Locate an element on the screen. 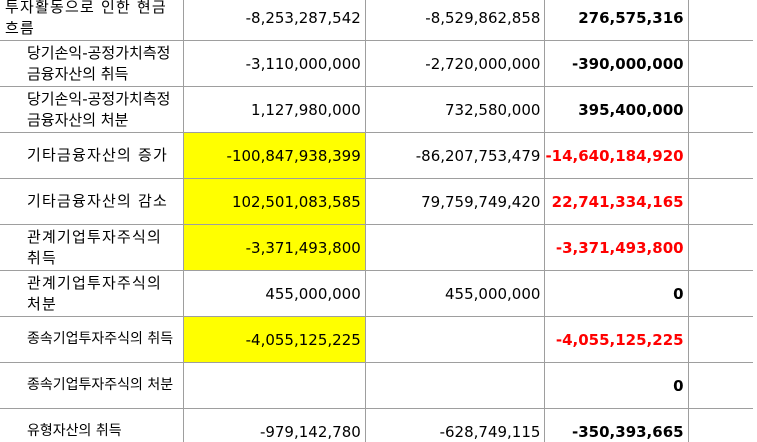 Image resolution: width=757 pixels, height=442 pixels. value-cell-2: -86,207,753,479 is located at coordinates (455, 155).